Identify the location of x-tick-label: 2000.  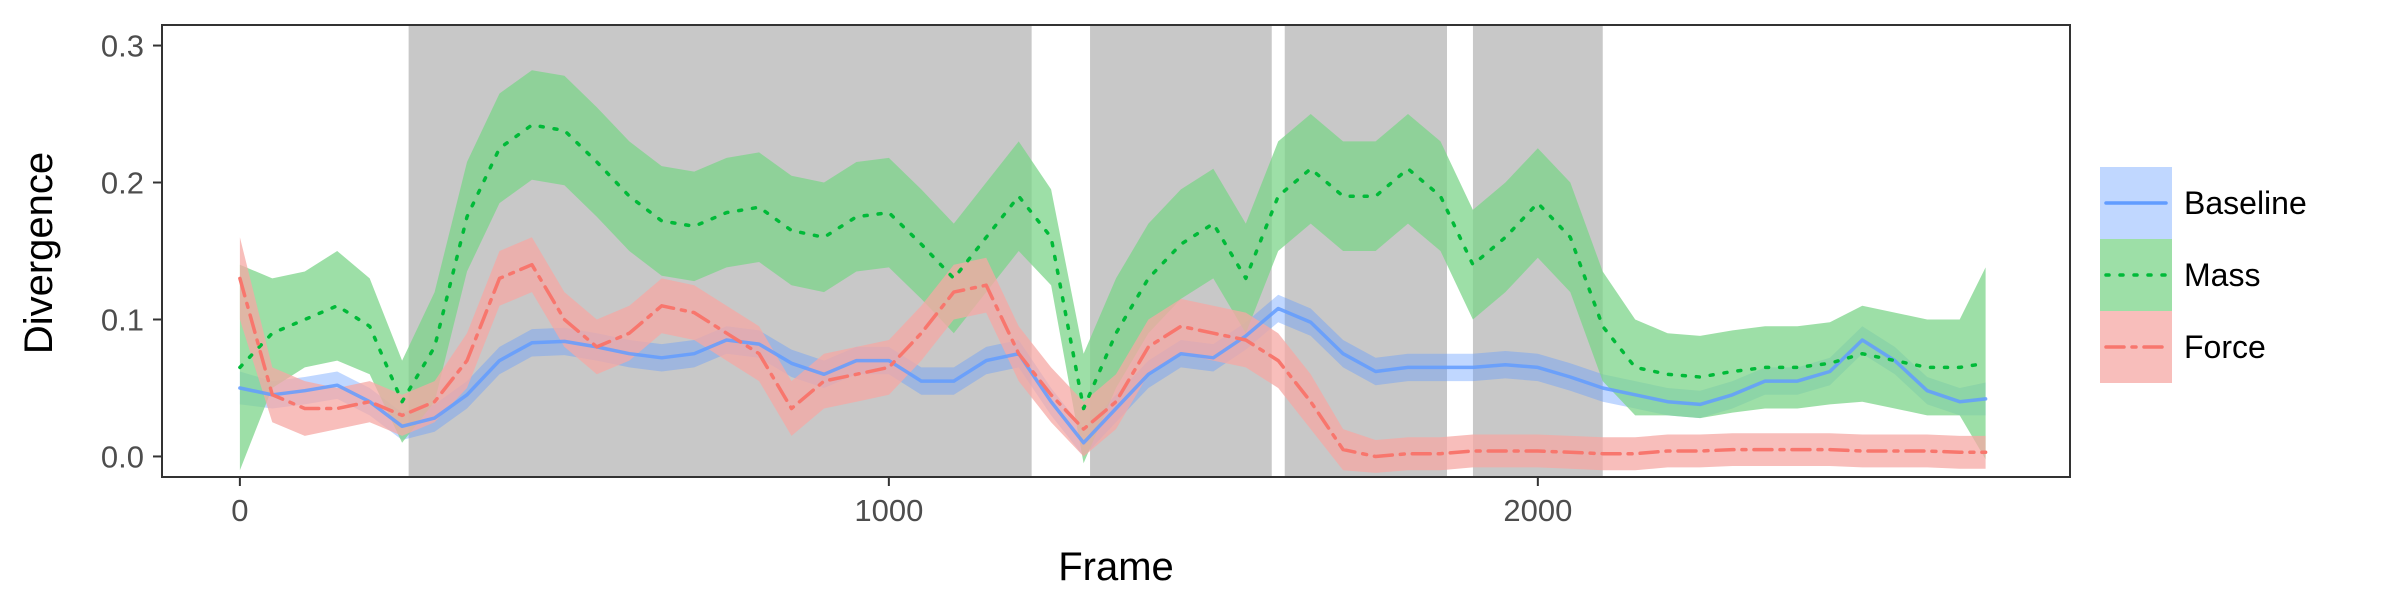
(1537, 510).